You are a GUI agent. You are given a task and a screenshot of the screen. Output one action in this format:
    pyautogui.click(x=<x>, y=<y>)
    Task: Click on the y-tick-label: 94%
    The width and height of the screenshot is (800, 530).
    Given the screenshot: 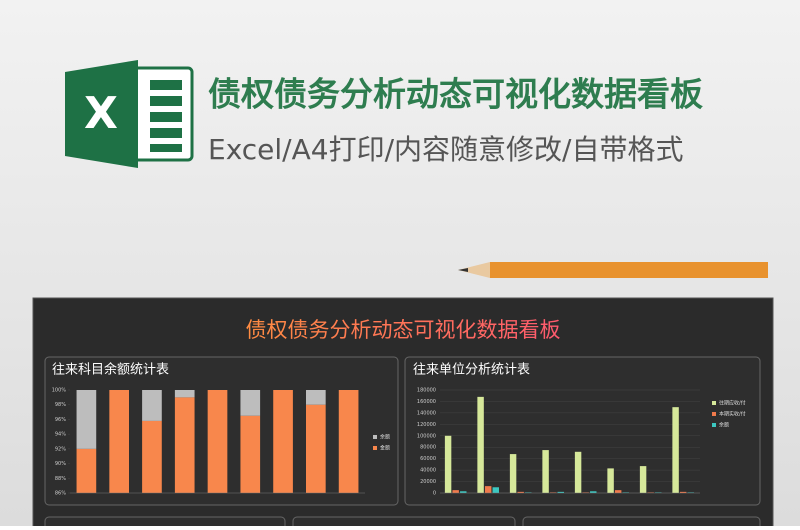 What is the action you would take?
    pyautogui.click(x=60, y=435)
    